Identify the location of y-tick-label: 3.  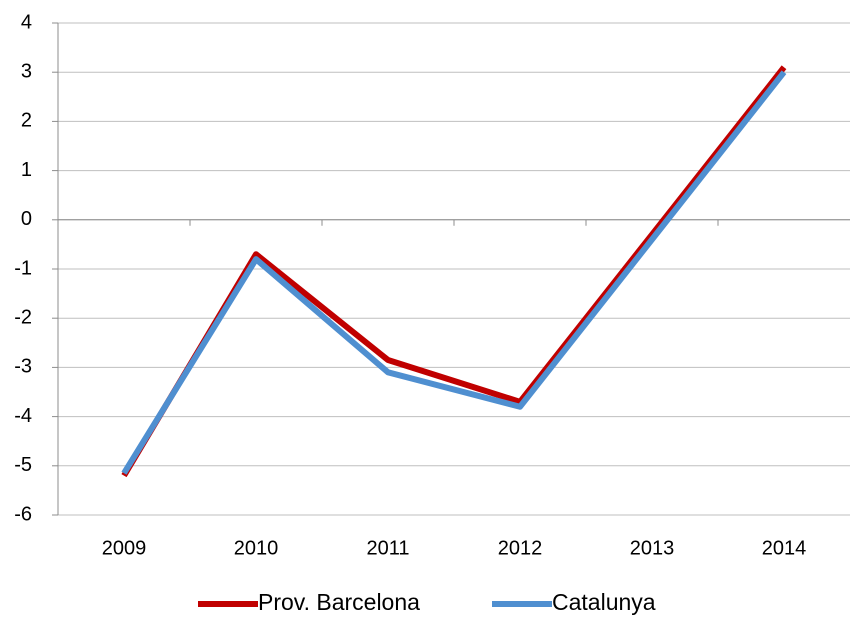
(26, 71).